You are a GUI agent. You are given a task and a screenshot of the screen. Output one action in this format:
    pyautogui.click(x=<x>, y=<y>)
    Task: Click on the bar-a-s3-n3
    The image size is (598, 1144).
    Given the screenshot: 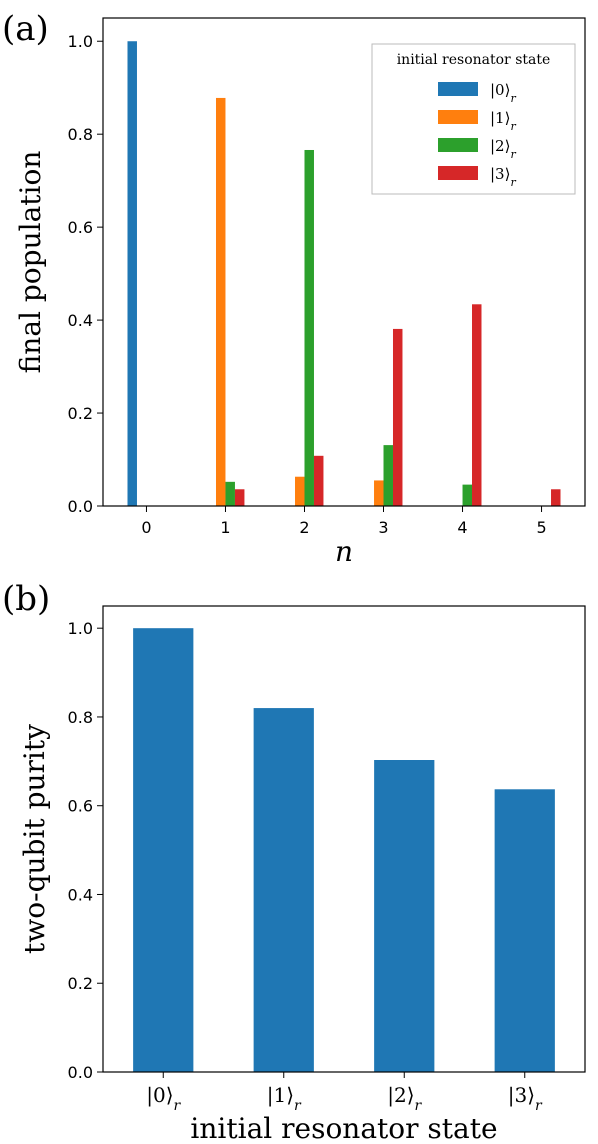 What is the action you would take?
    pyautogui.click(x=397, y=417)
    